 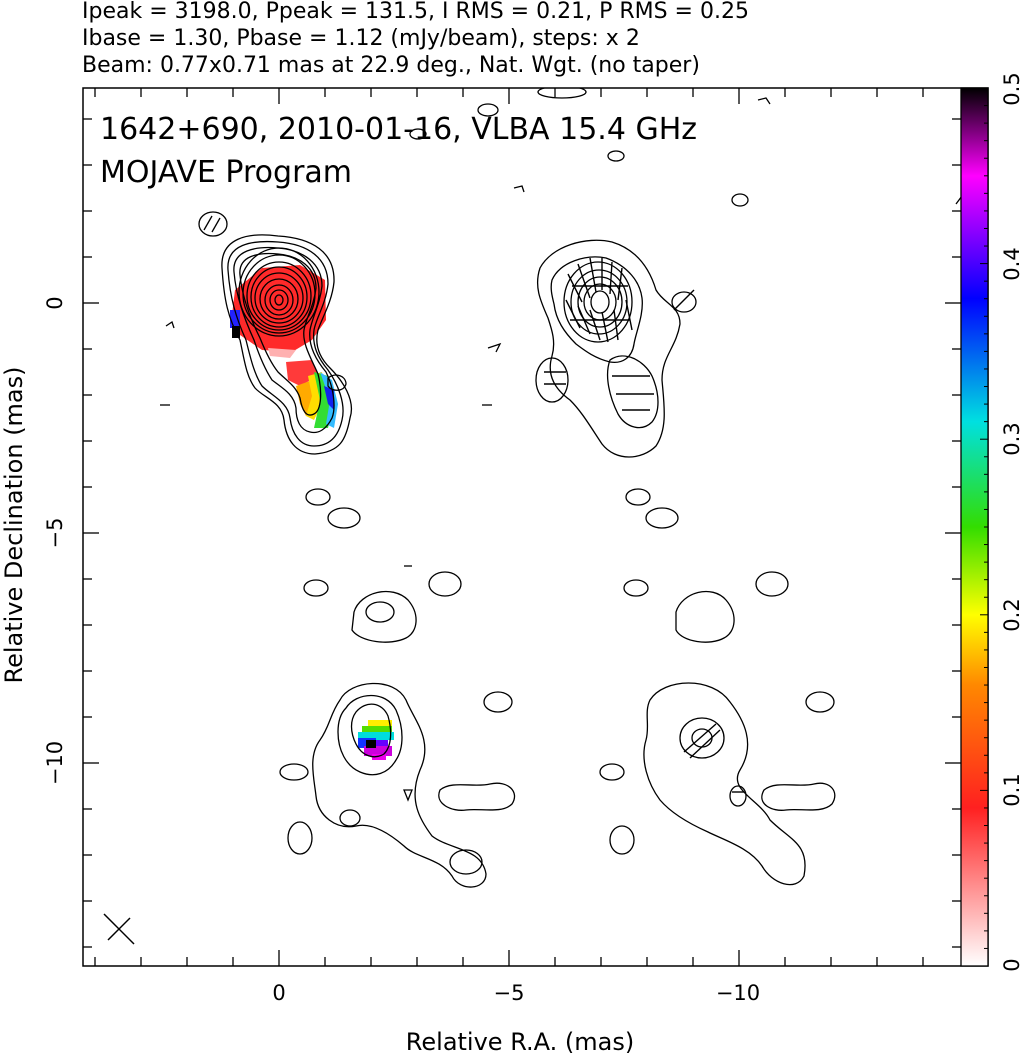 I want to click on colorbar-ticks, so click(x=984, y=527).